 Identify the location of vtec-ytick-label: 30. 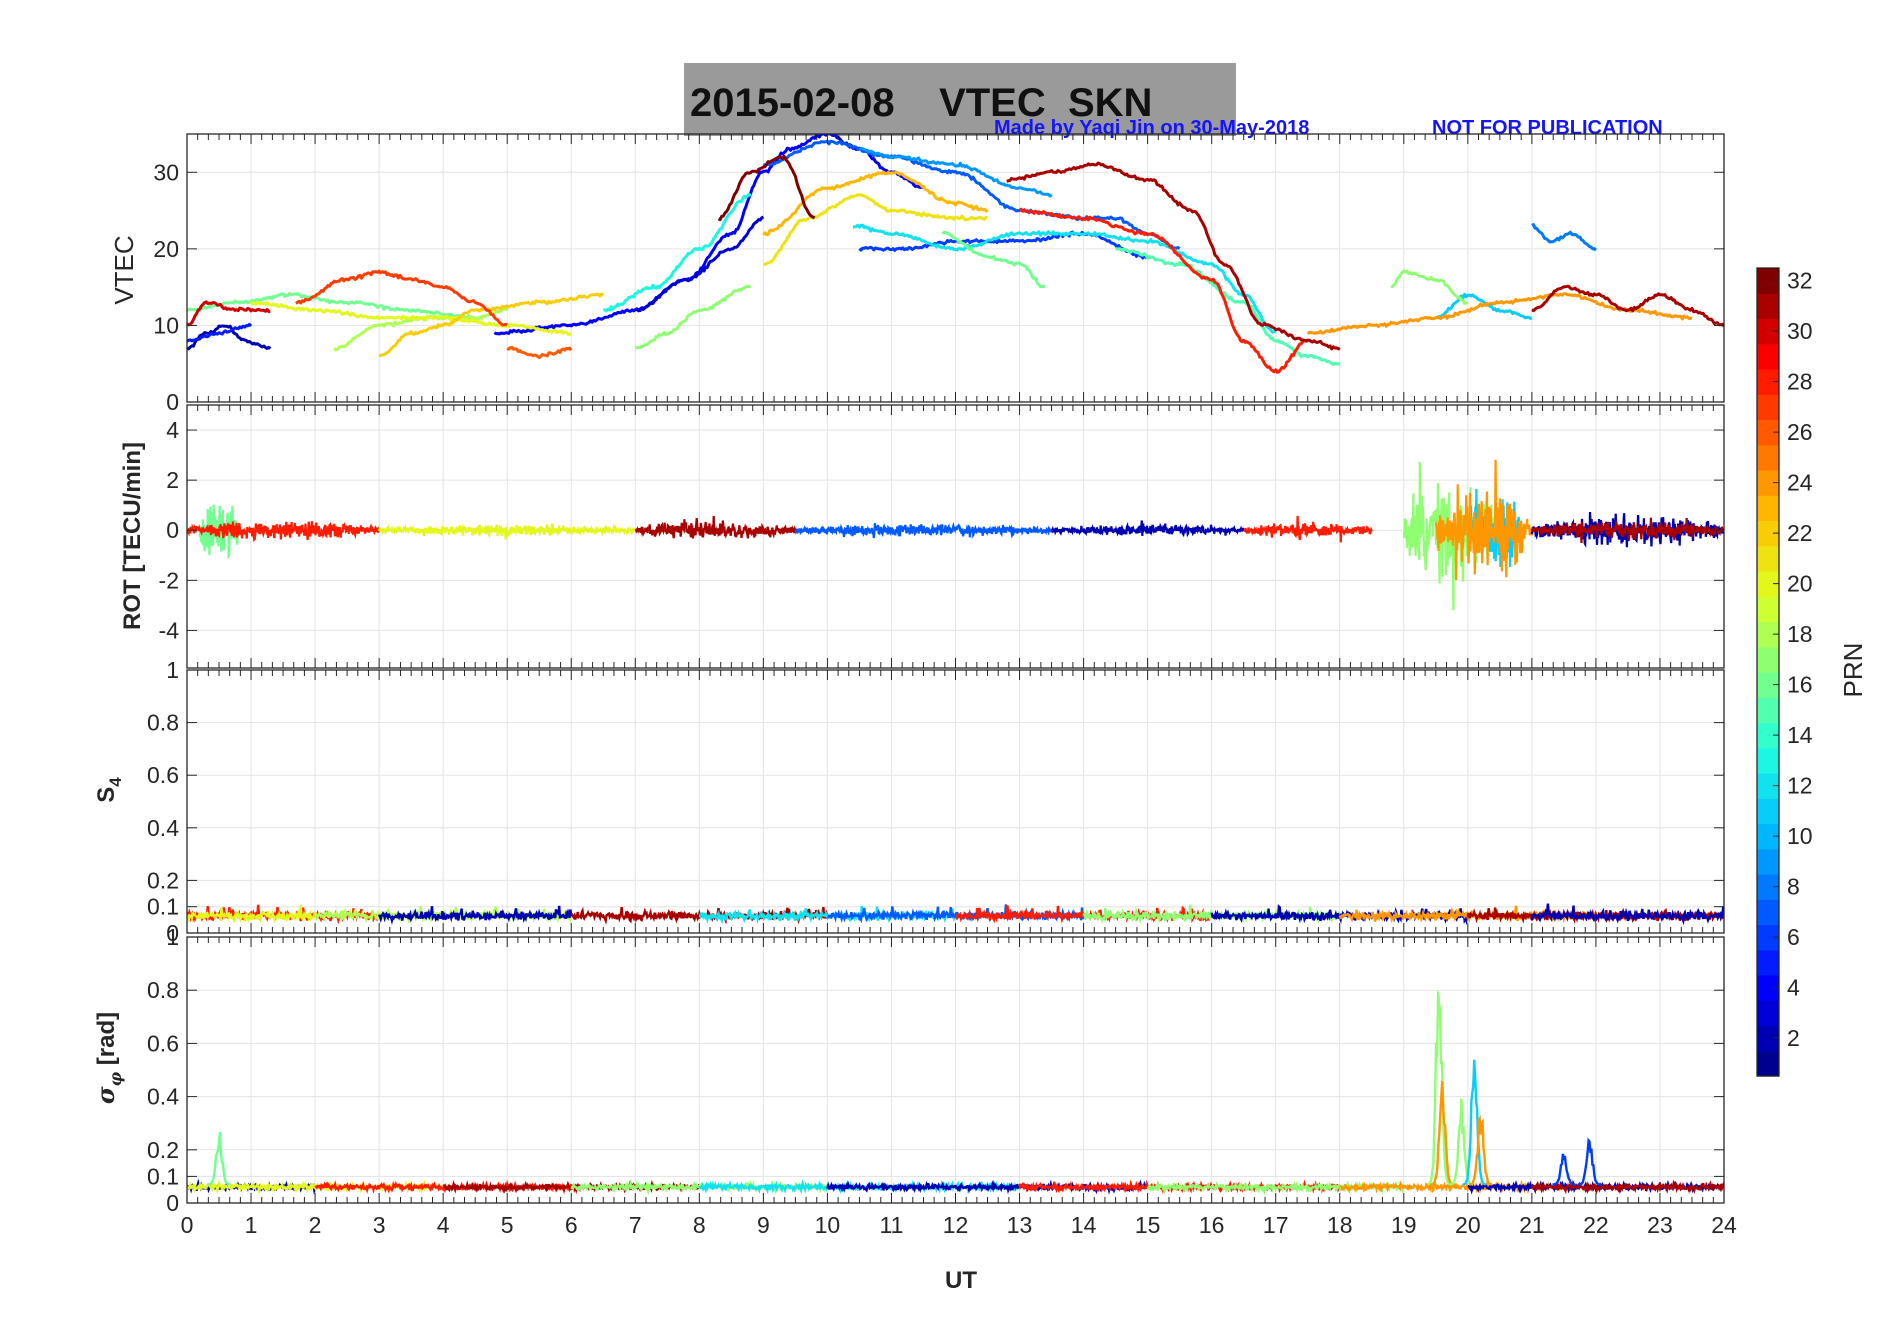
(166, 172).